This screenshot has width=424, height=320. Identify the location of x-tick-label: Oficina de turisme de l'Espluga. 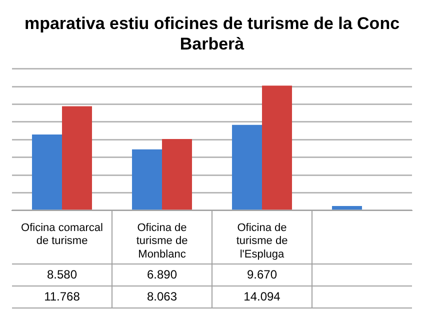
(262, 241).